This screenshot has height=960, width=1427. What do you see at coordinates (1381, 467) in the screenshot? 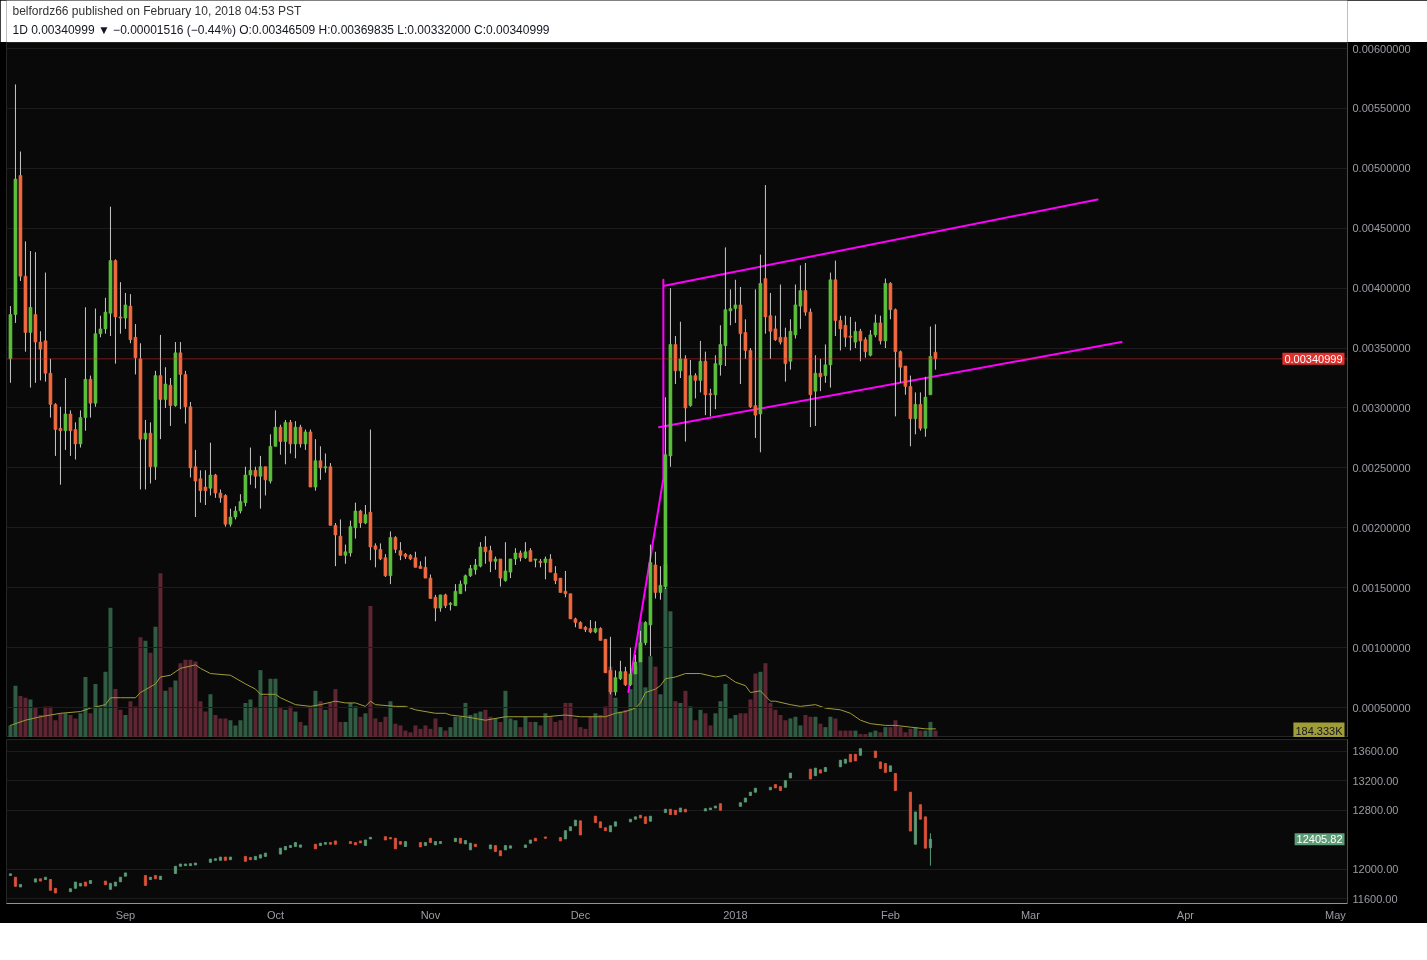
I see `y-tick-label: 0.00250000` at bounding box center [1381, 467].